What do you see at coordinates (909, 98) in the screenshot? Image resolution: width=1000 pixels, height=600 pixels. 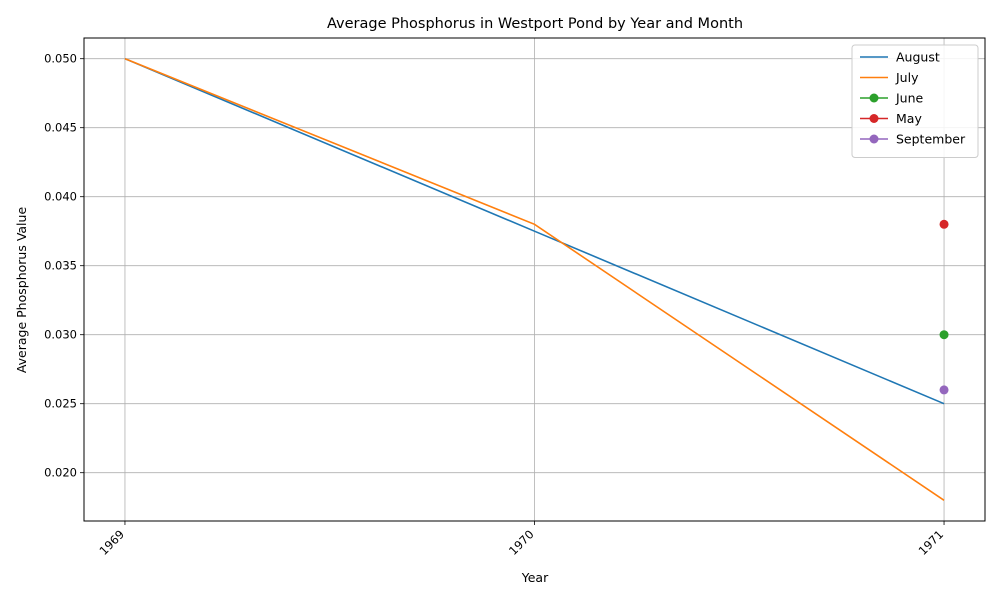 I see `legend-label-june: June` at bounding box center [909, 98].